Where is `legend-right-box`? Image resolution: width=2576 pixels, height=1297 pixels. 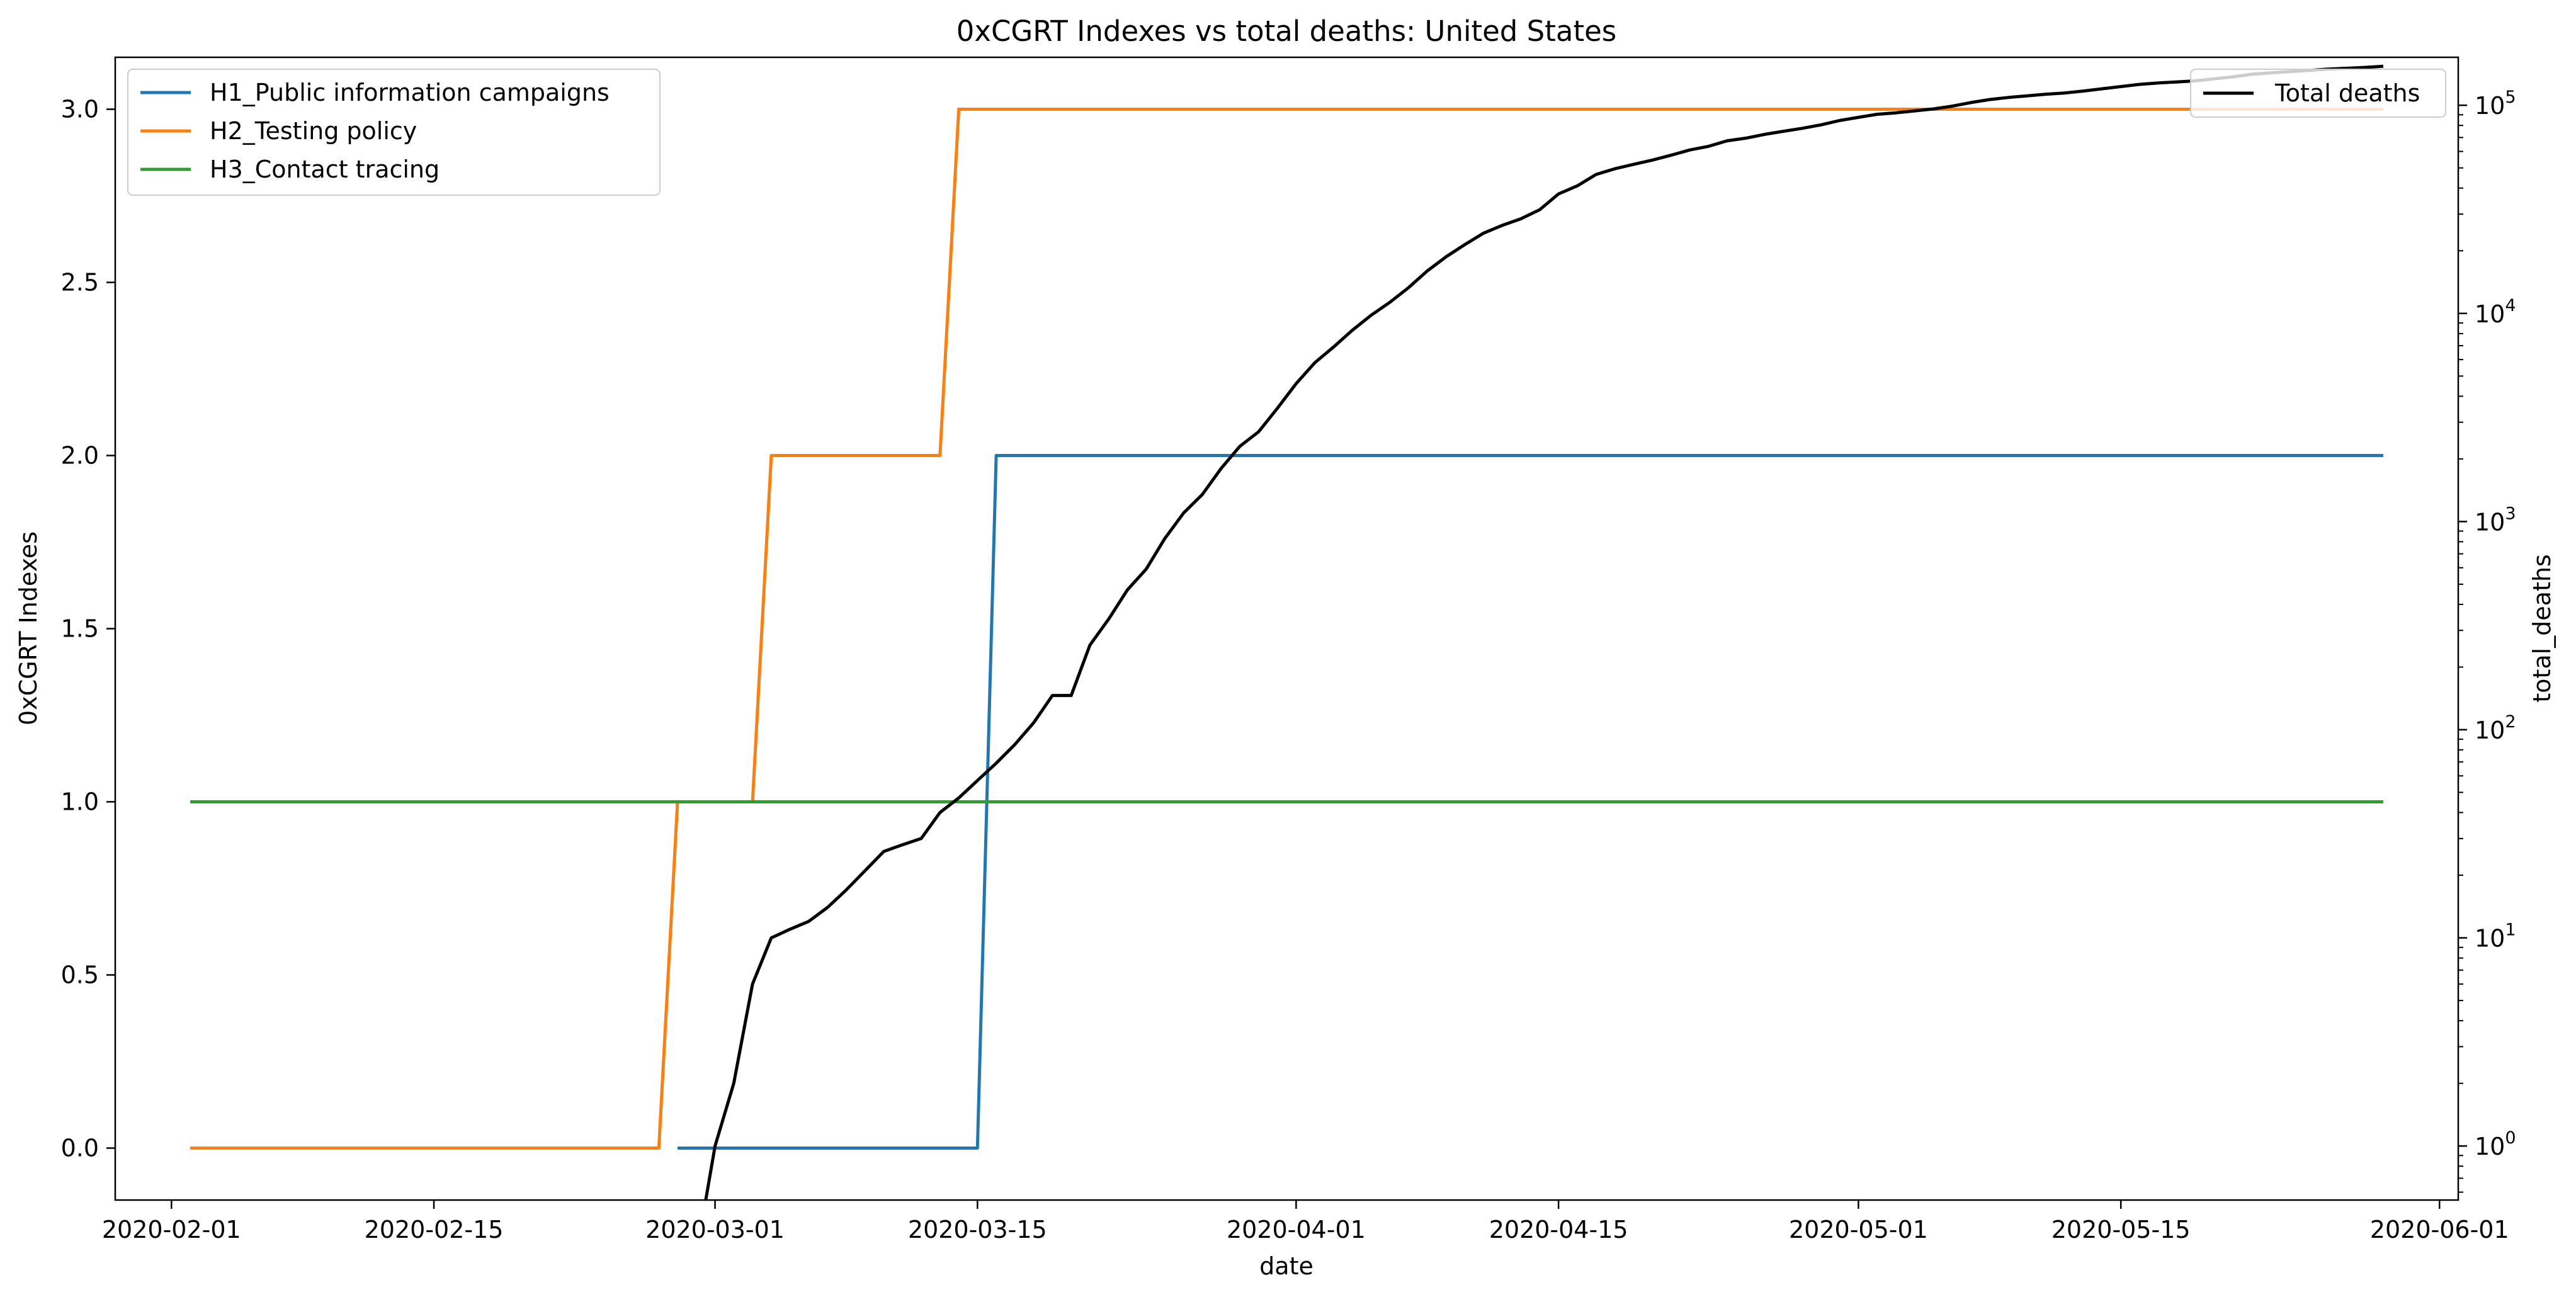
legend-right-box is located at coordinates (2318, 93).